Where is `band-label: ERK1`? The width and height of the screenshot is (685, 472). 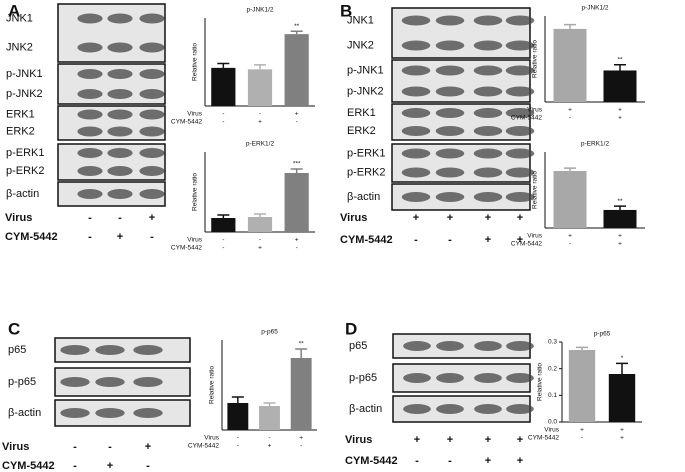
band-label: ERK1 is located at coordinates (20, 114).